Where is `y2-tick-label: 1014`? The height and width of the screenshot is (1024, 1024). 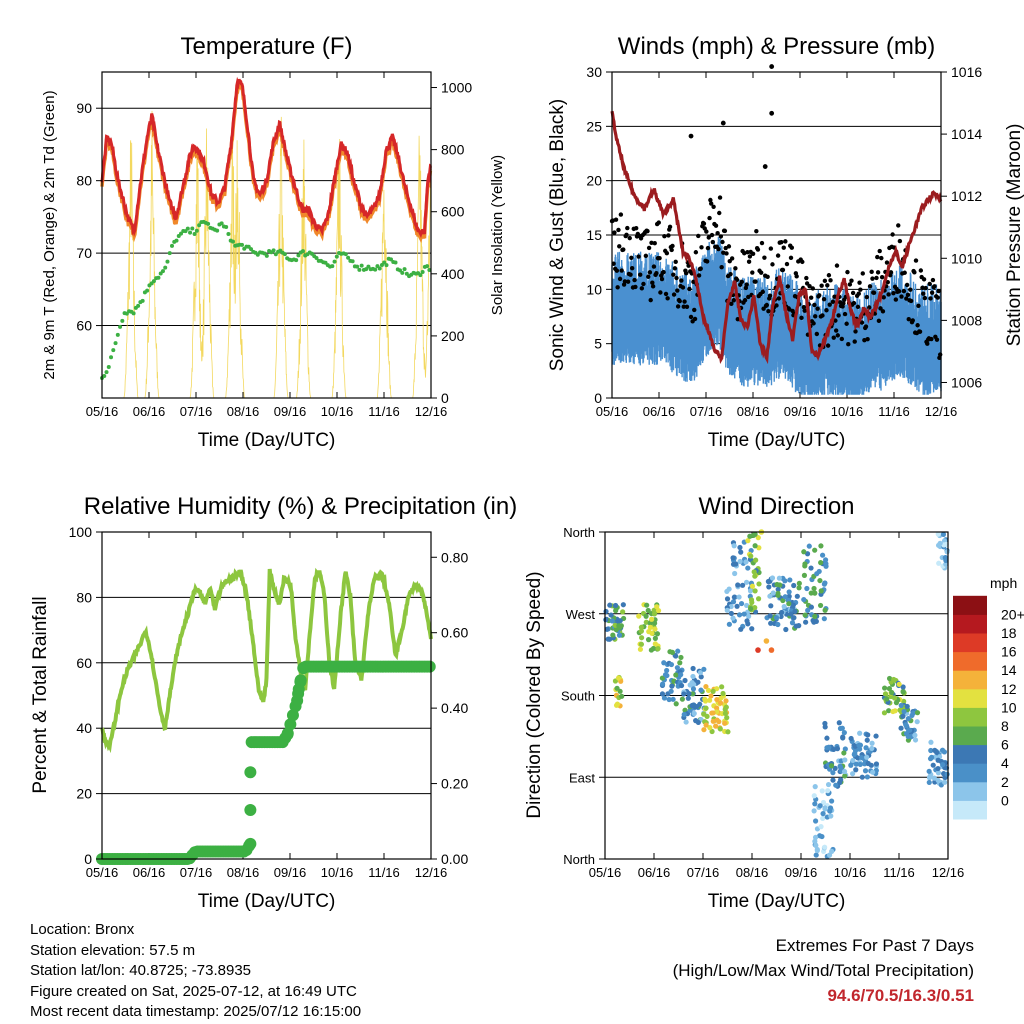
y2-tick-label: 1014 is located at coordinates (966, 134).